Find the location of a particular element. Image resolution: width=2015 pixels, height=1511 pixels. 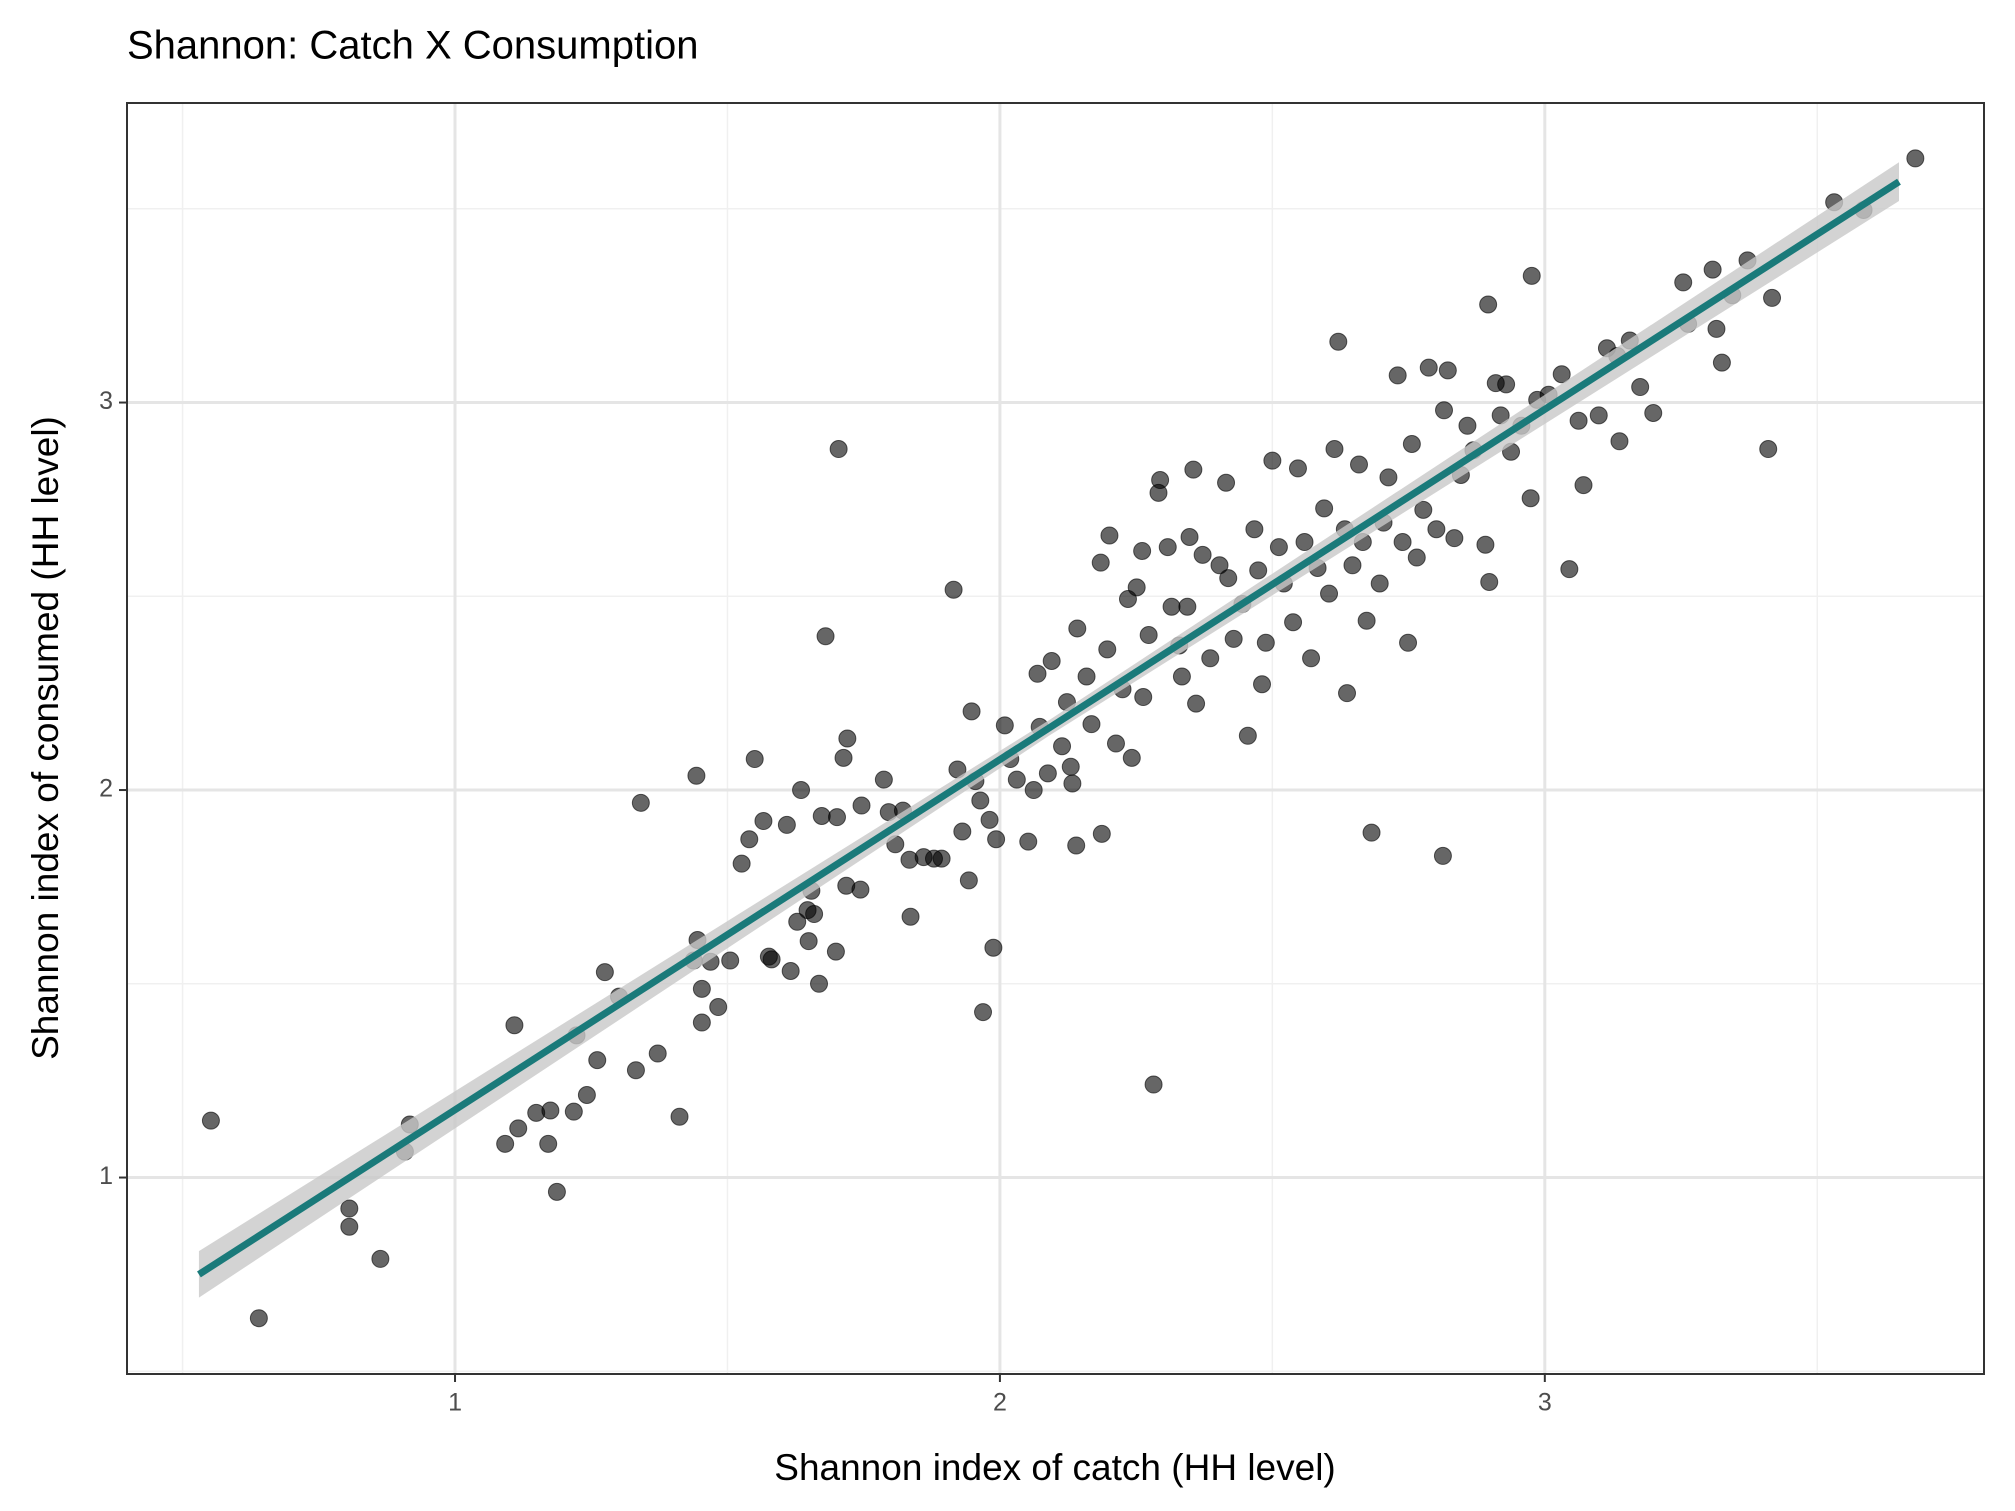

y-tick-label: 2 is located at coordinates (106, 789).